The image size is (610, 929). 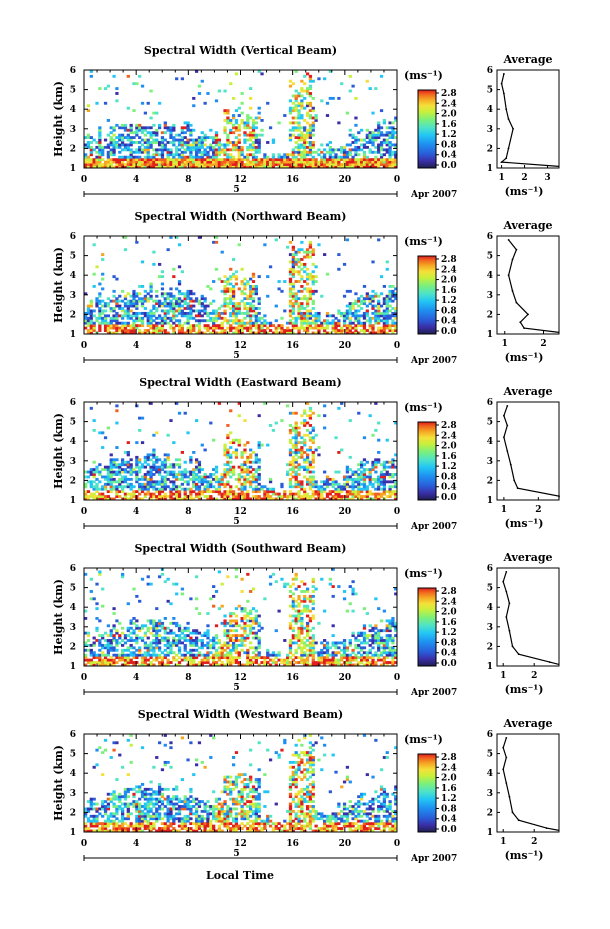 I want to click on x-tick-label: 8, so click(x=188, y=512).